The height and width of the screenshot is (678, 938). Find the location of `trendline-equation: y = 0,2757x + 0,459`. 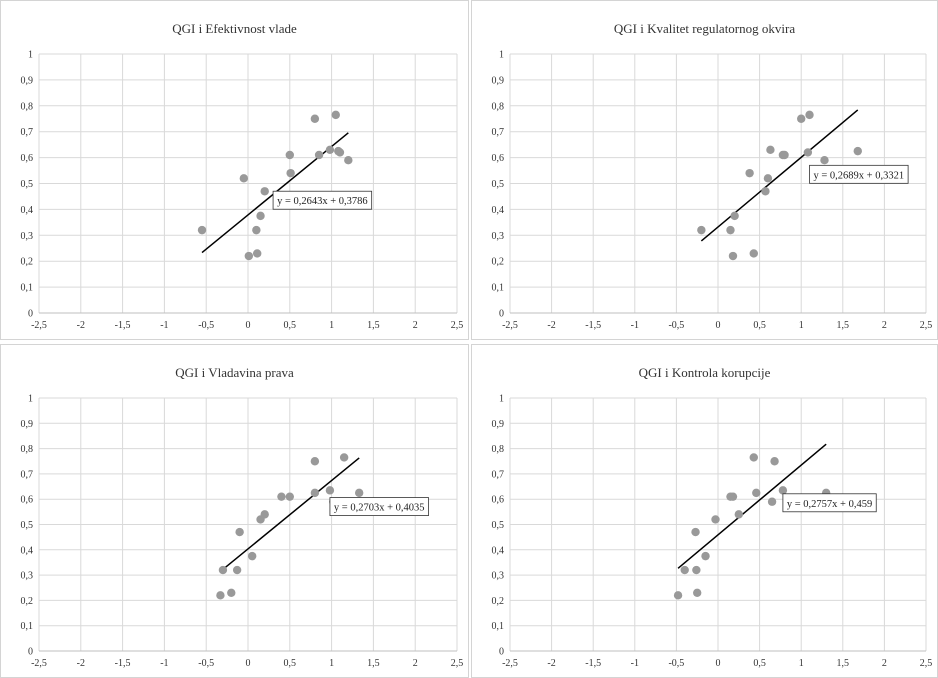

trendline-equation: y = 0,2757x + 0,459 is located at coordinates (829, 503).